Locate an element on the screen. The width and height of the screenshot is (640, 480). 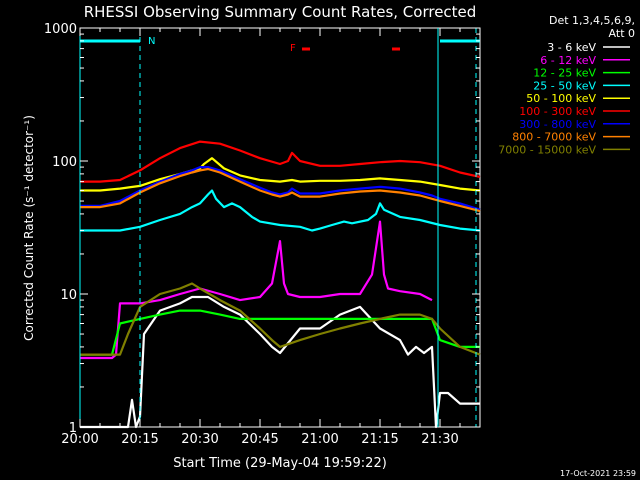
y-tick-label: 10 is located at coordinates (68, 295).